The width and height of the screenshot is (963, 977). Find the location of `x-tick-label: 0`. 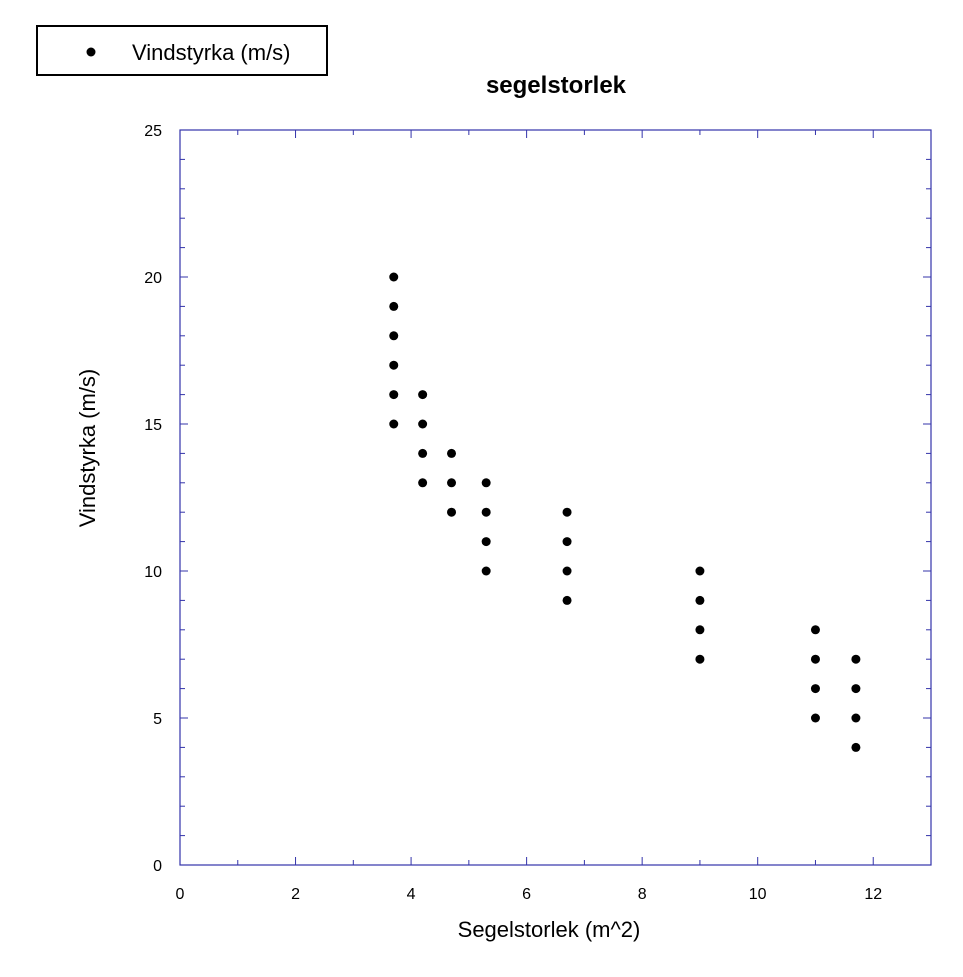

x-tick-label: 0 is located at coordinates (180, 894).